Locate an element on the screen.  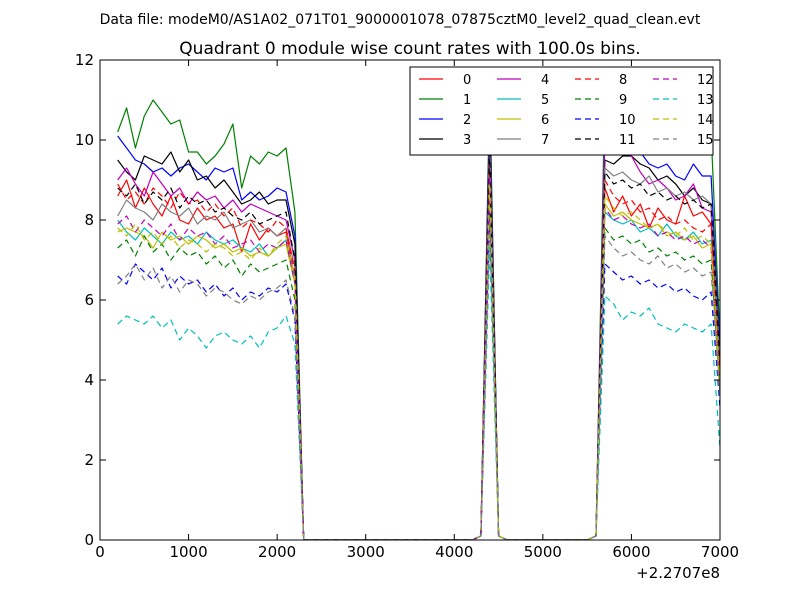
x-offset-label: +2.2707e8 is located at coordinates (678, 573).